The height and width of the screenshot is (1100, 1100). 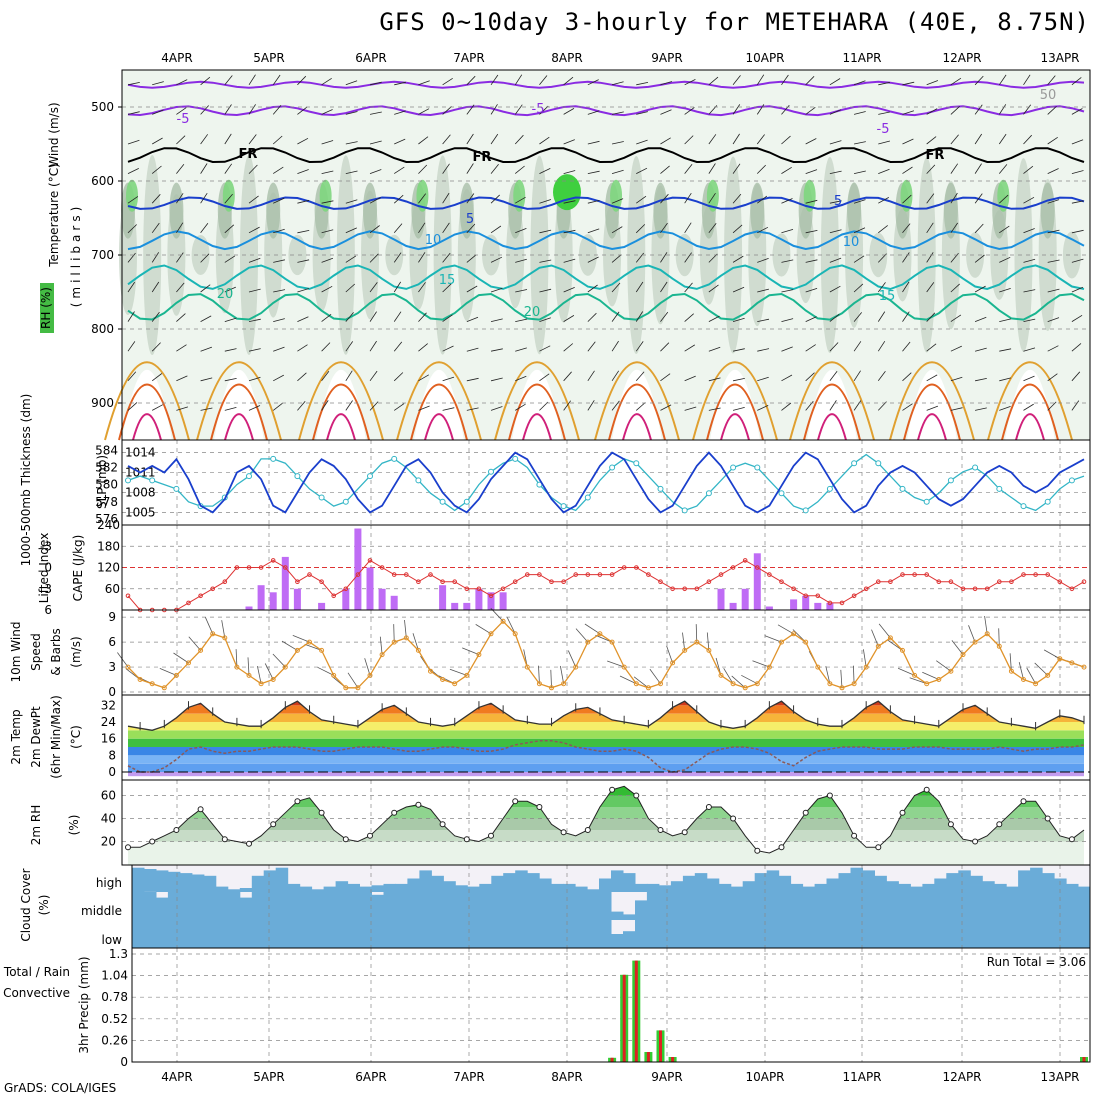 I want to click on temp-tick: 8, so click(x=112, y=755).